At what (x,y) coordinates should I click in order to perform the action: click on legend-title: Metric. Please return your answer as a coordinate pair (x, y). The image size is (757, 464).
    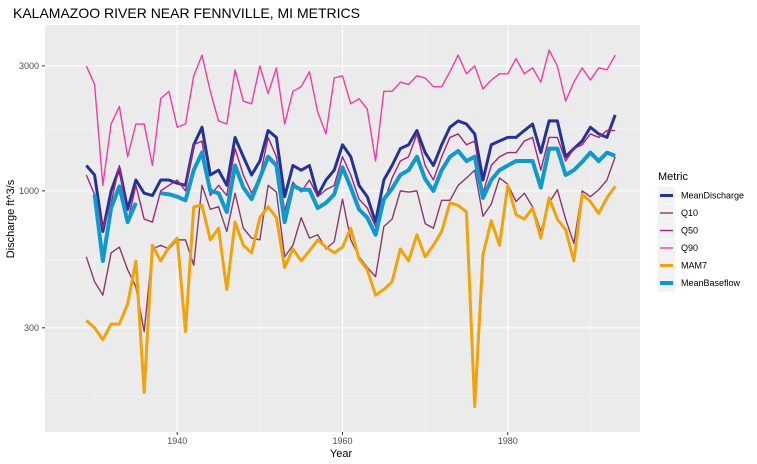
    Looking at the image, I should click on (673, 177).